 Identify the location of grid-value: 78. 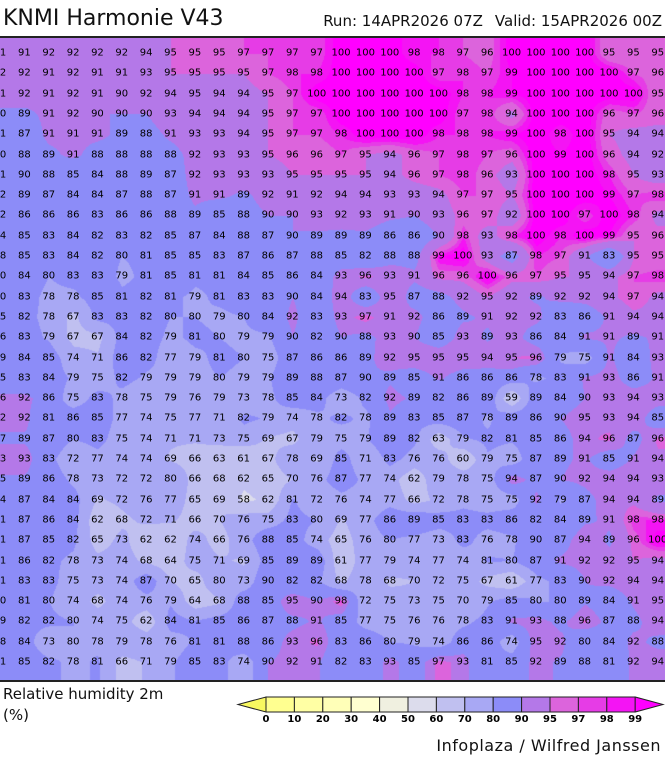
(511, 540).